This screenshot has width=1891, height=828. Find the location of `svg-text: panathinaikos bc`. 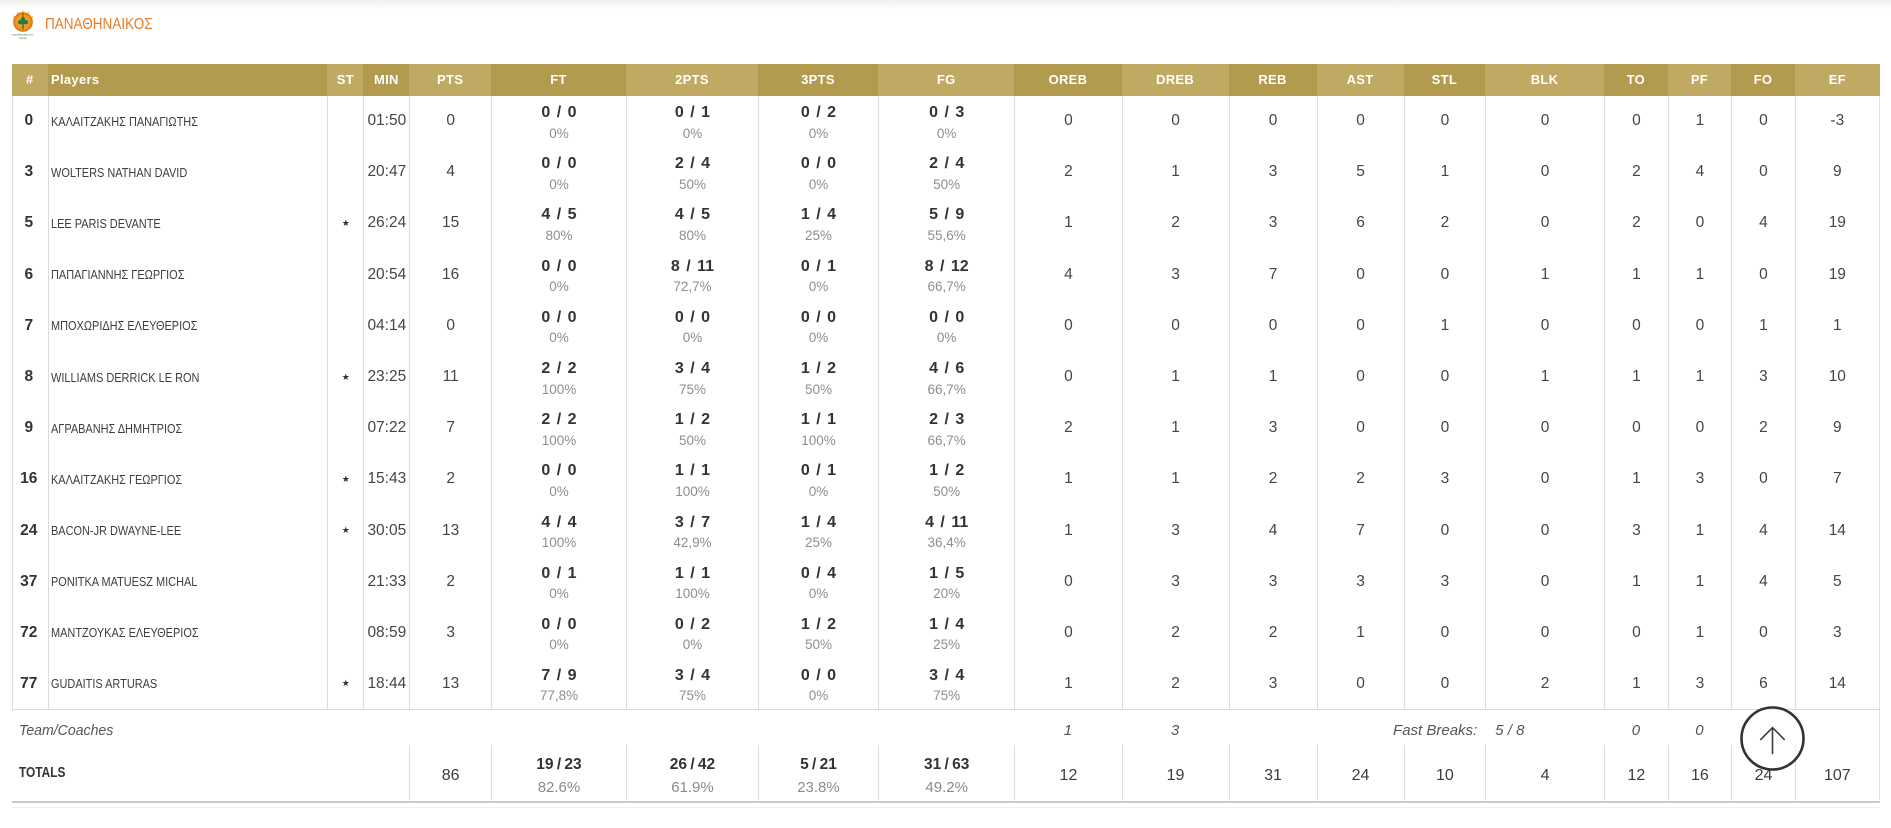

svg-text: panathinaikos bc is located at coordinates (24, 35).